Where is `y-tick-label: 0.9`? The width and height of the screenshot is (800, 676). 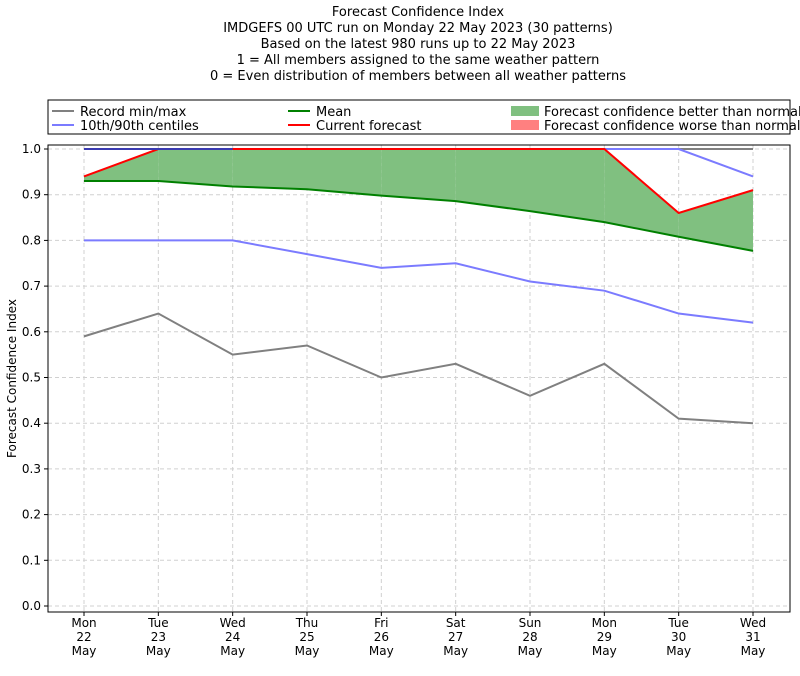 y-tick-label: 0.9 is located at coordinates (31, 195).